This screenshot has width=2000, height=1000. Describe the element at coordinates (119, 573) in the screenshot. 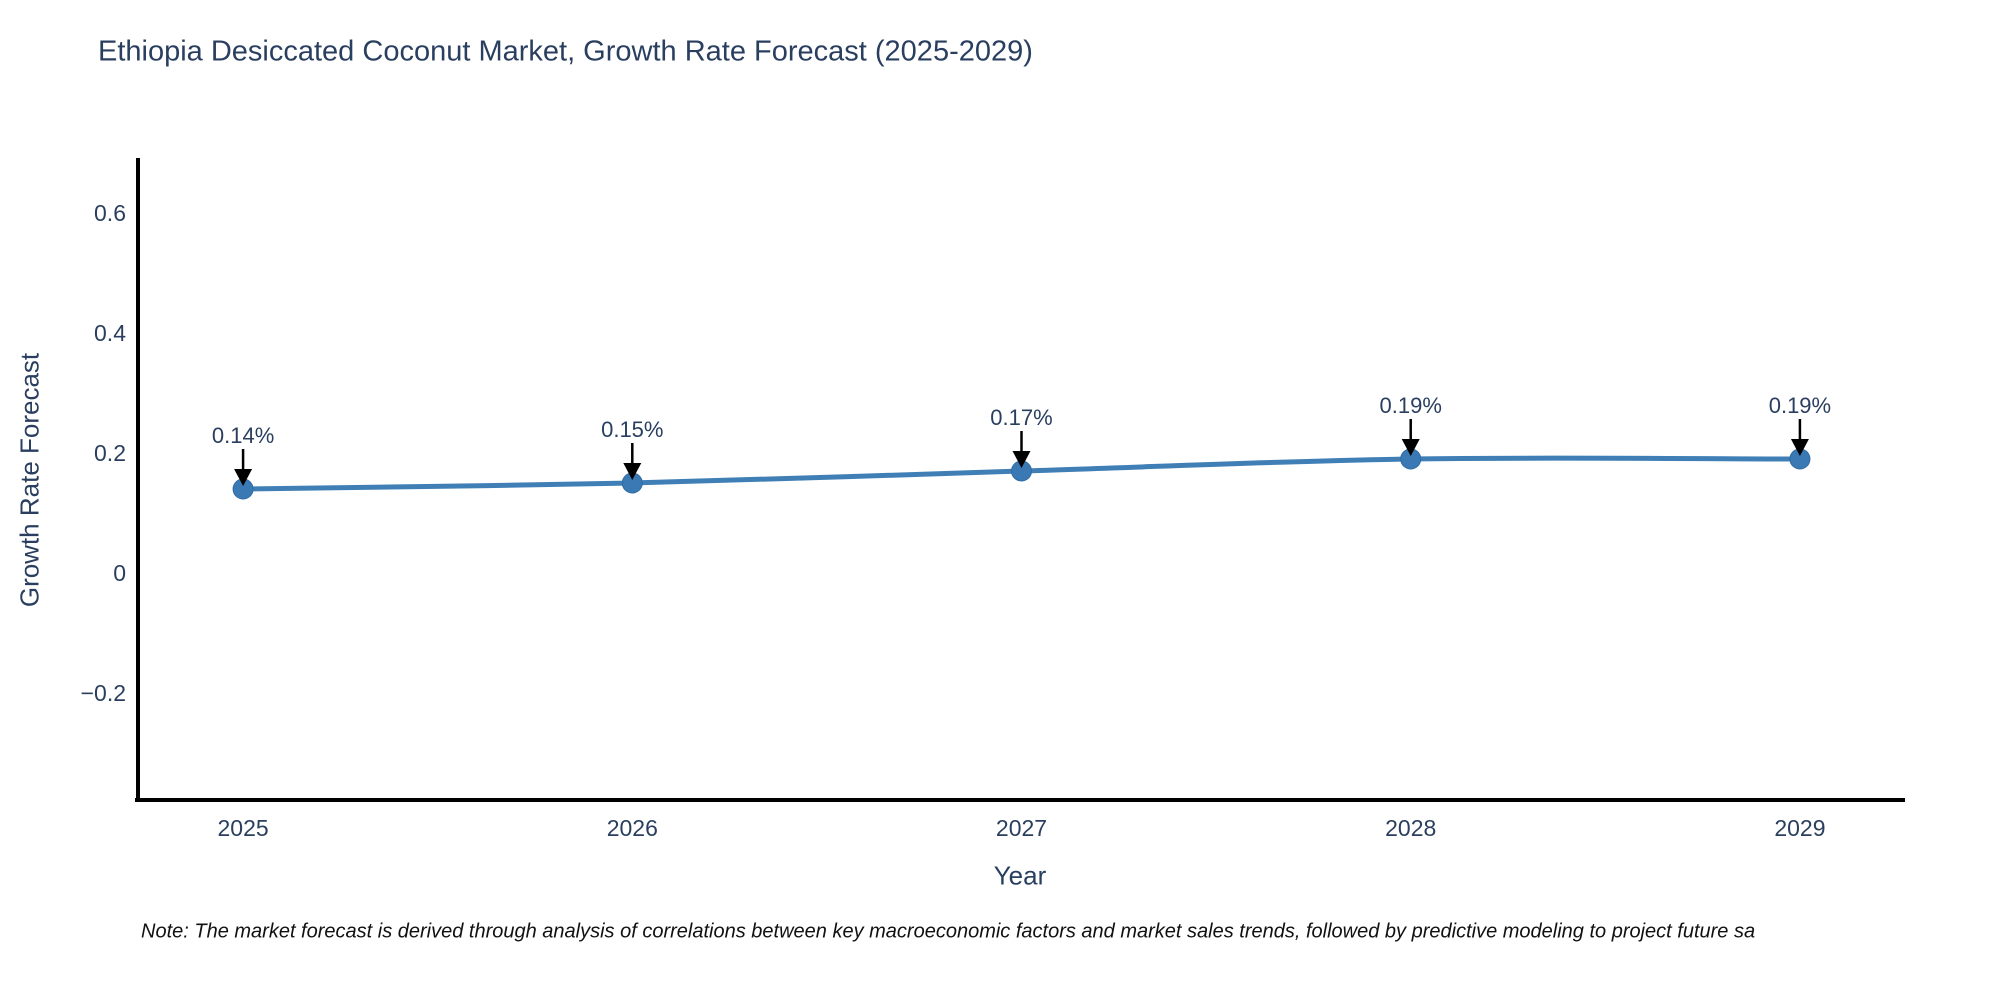

I see `y-tick-label: 0` at that location.